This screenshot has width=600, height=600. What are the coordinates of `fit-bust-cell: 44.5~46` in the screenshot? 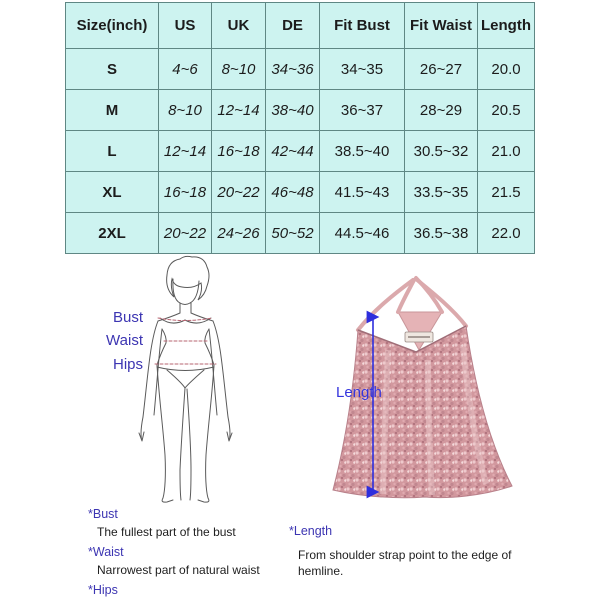 It's located at (362, 233).